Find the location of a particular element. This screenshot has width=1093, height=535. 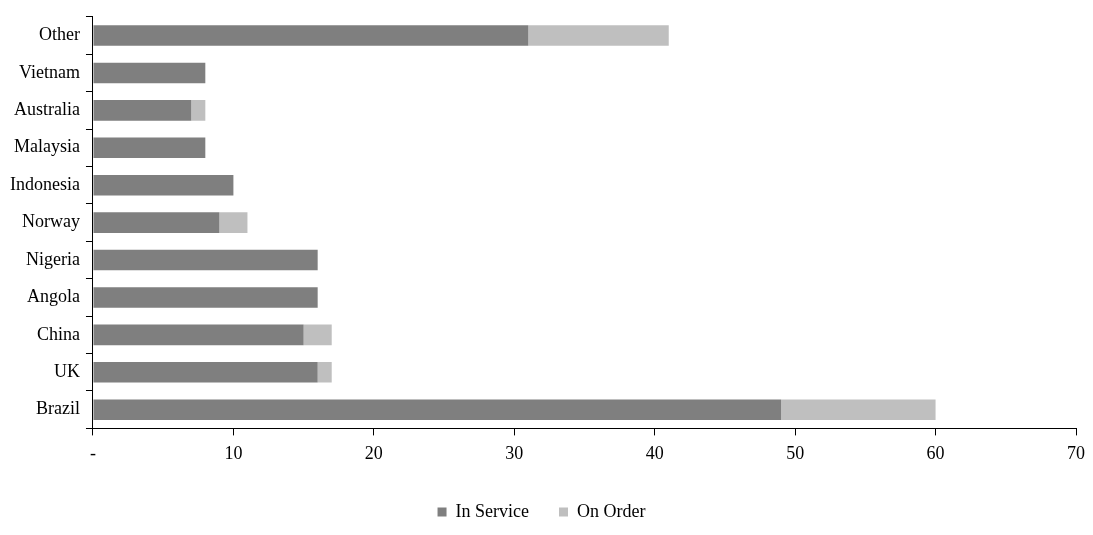

y-tick-label: Vietnam is located at coordinates (49, 71).